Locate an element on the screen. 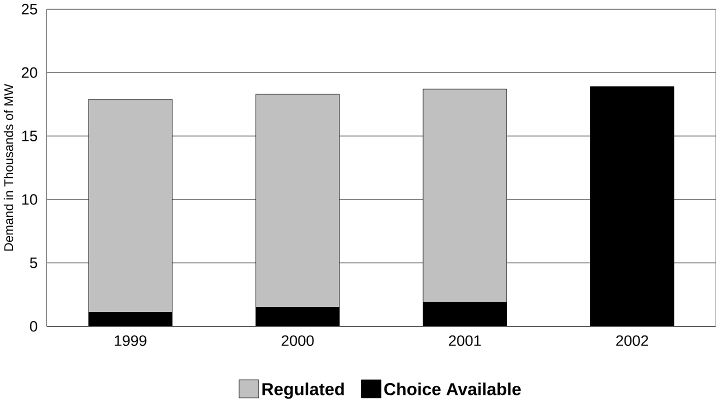  x-tick-label: 1999 is located at coordinates (130, 340).